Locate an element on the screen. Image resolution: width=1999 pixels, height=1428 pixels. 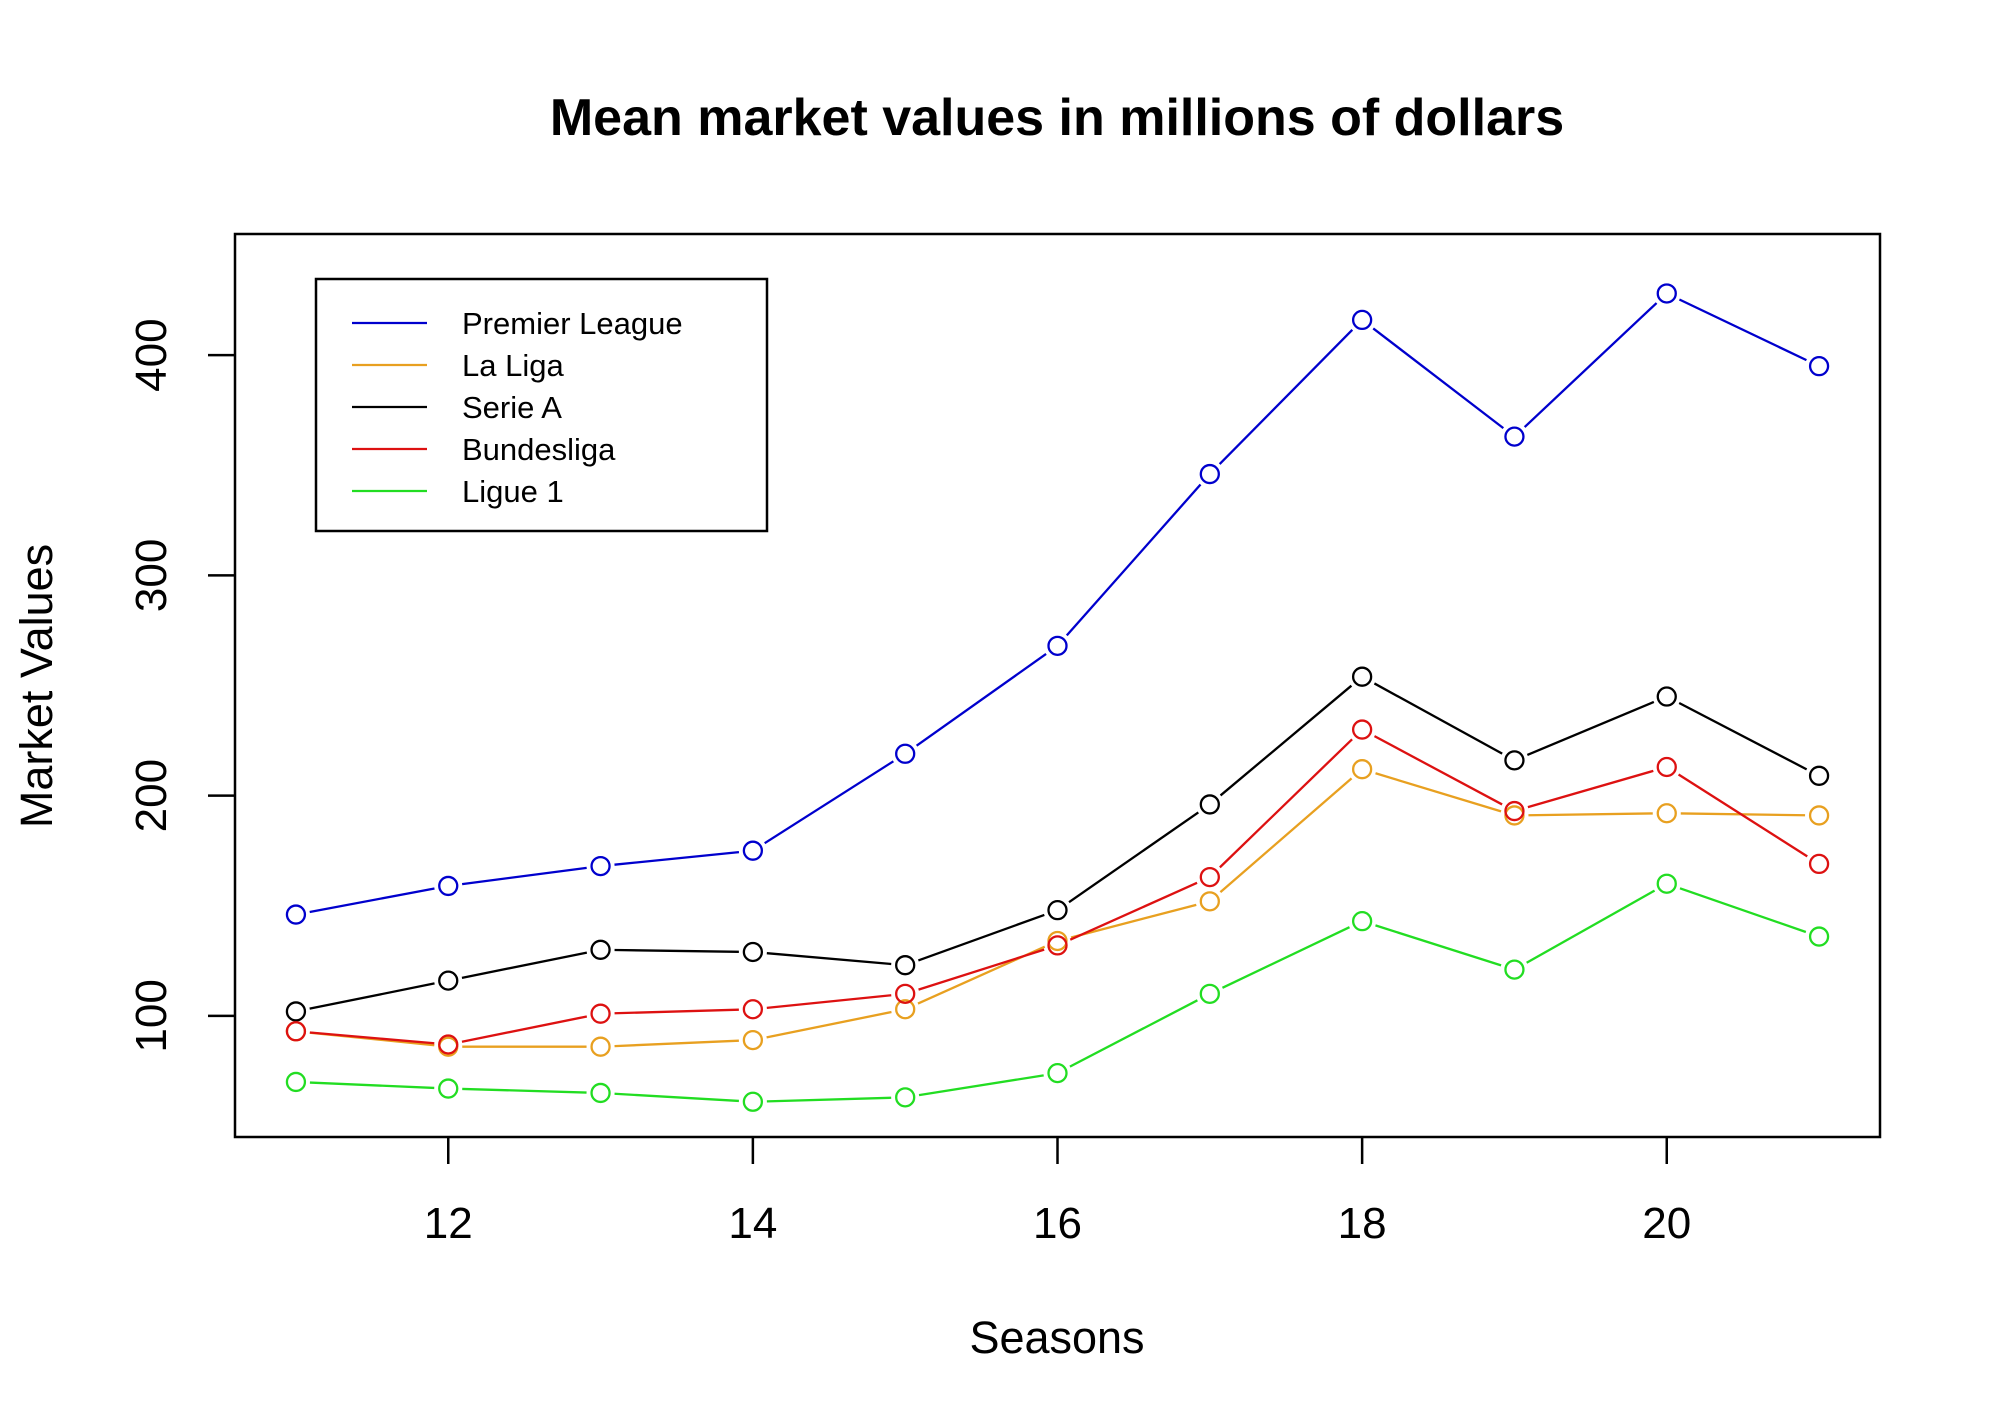
legend-label: La Liga is located at coordinates (513, 365).